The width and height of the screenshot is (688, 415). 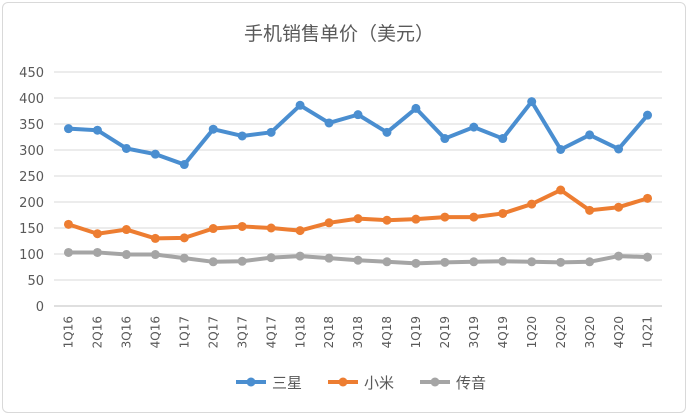 What do you see at coordinates (69, 332) in the screenshot?
I see `x-tick-label: 1Q16` at bounding box center [69, 332].